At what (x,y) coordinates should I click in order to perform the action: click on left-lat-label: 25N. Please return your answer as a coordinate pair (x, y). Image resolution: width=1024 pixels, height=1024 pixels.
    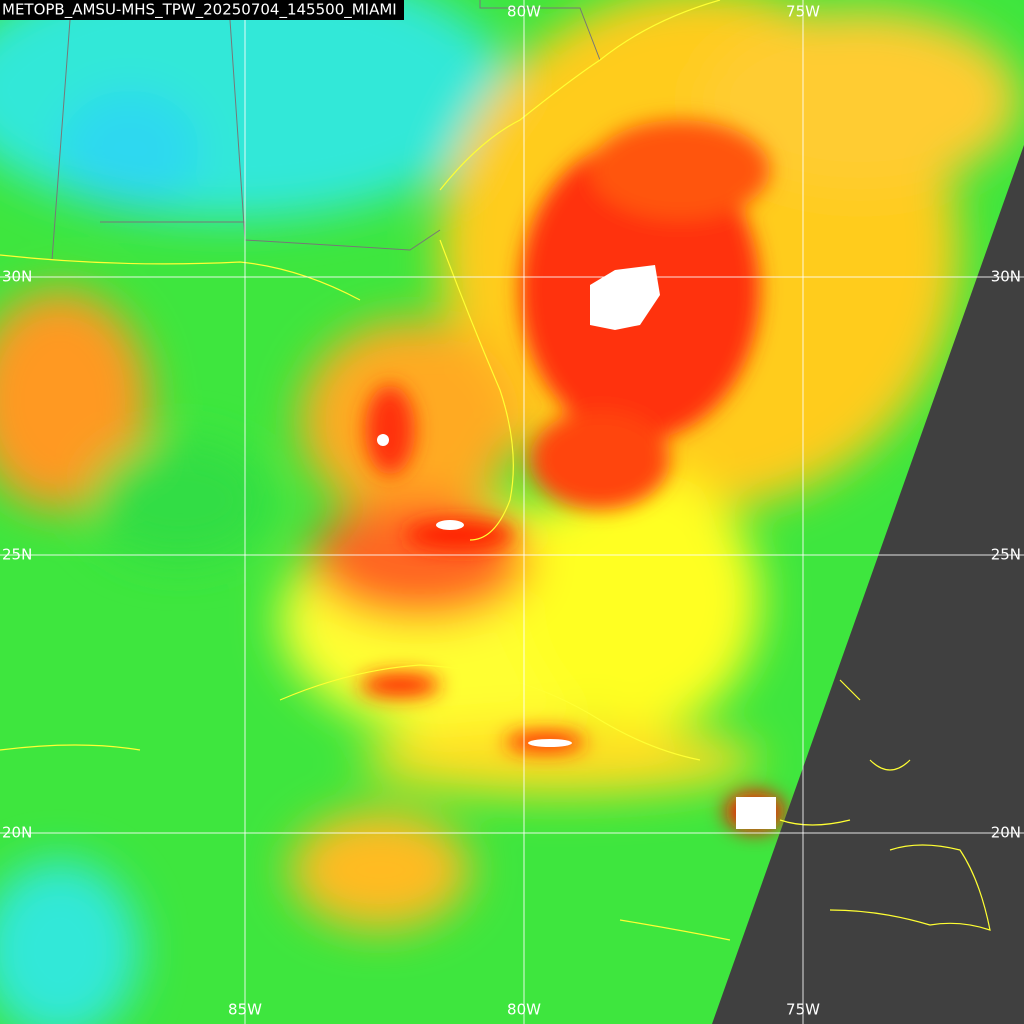
    Looking at the image, I should click on (17, 555).